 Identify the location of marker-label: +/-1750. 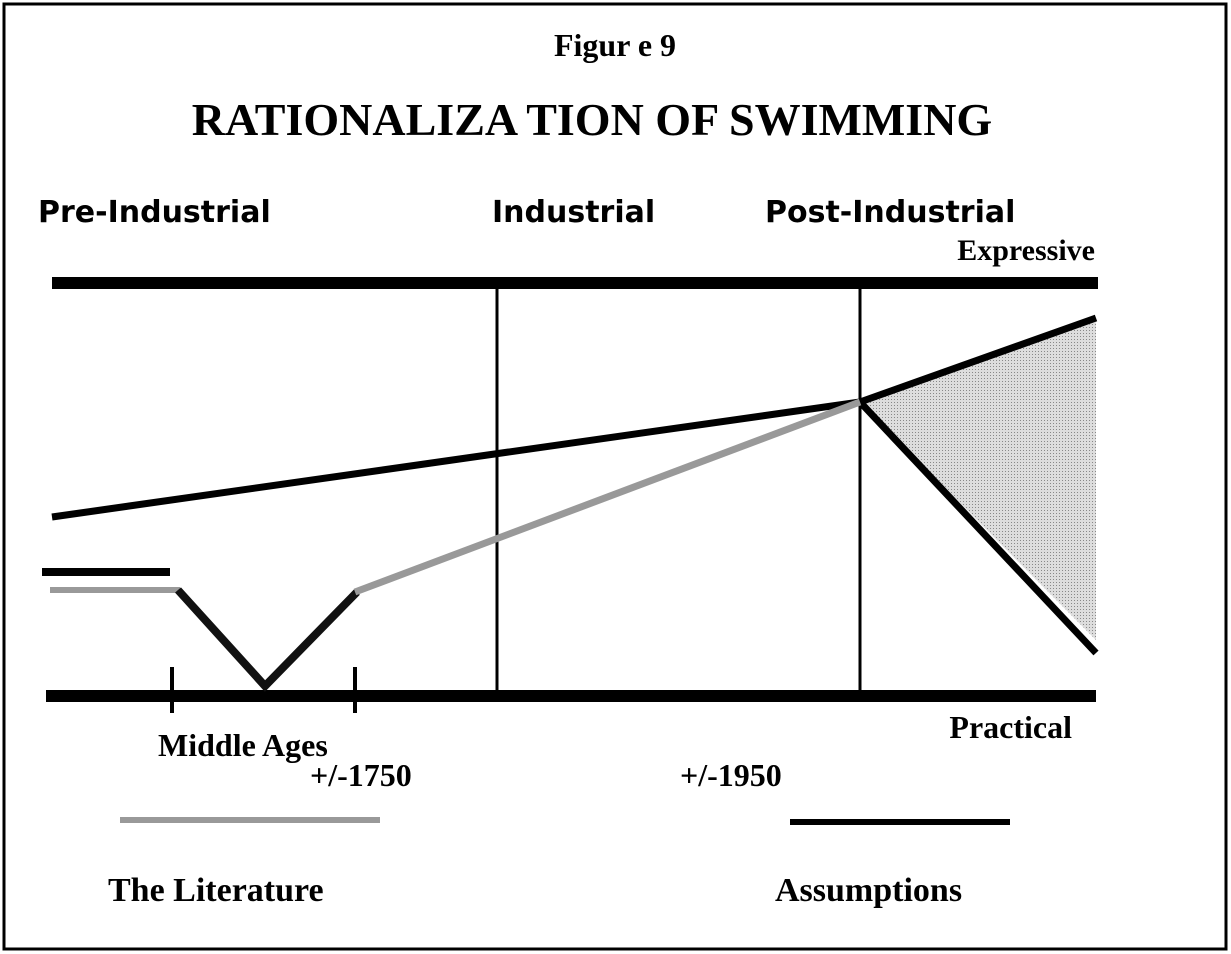
(361, 775).